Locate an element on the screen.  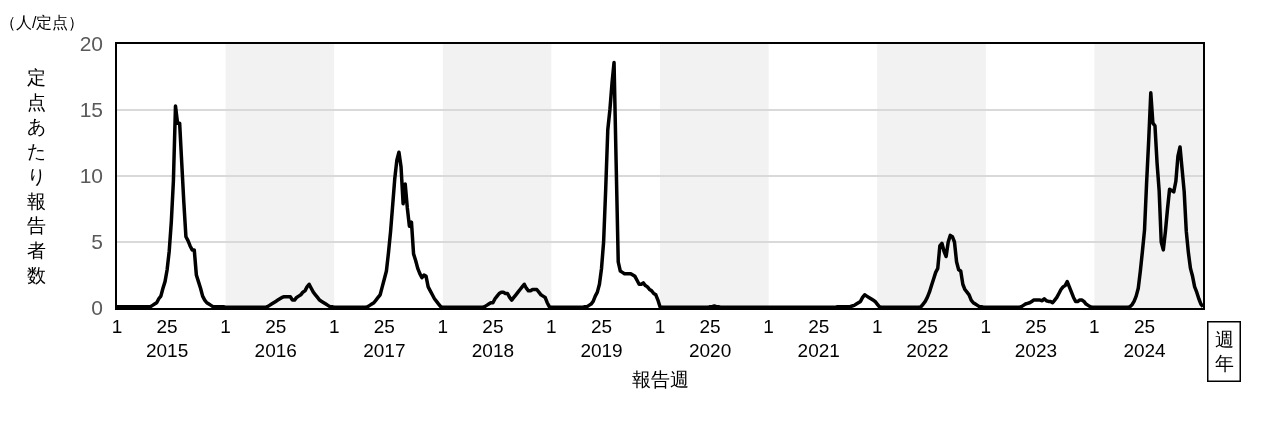
y-tick-label: 0 is located at coordinates (97, 308).